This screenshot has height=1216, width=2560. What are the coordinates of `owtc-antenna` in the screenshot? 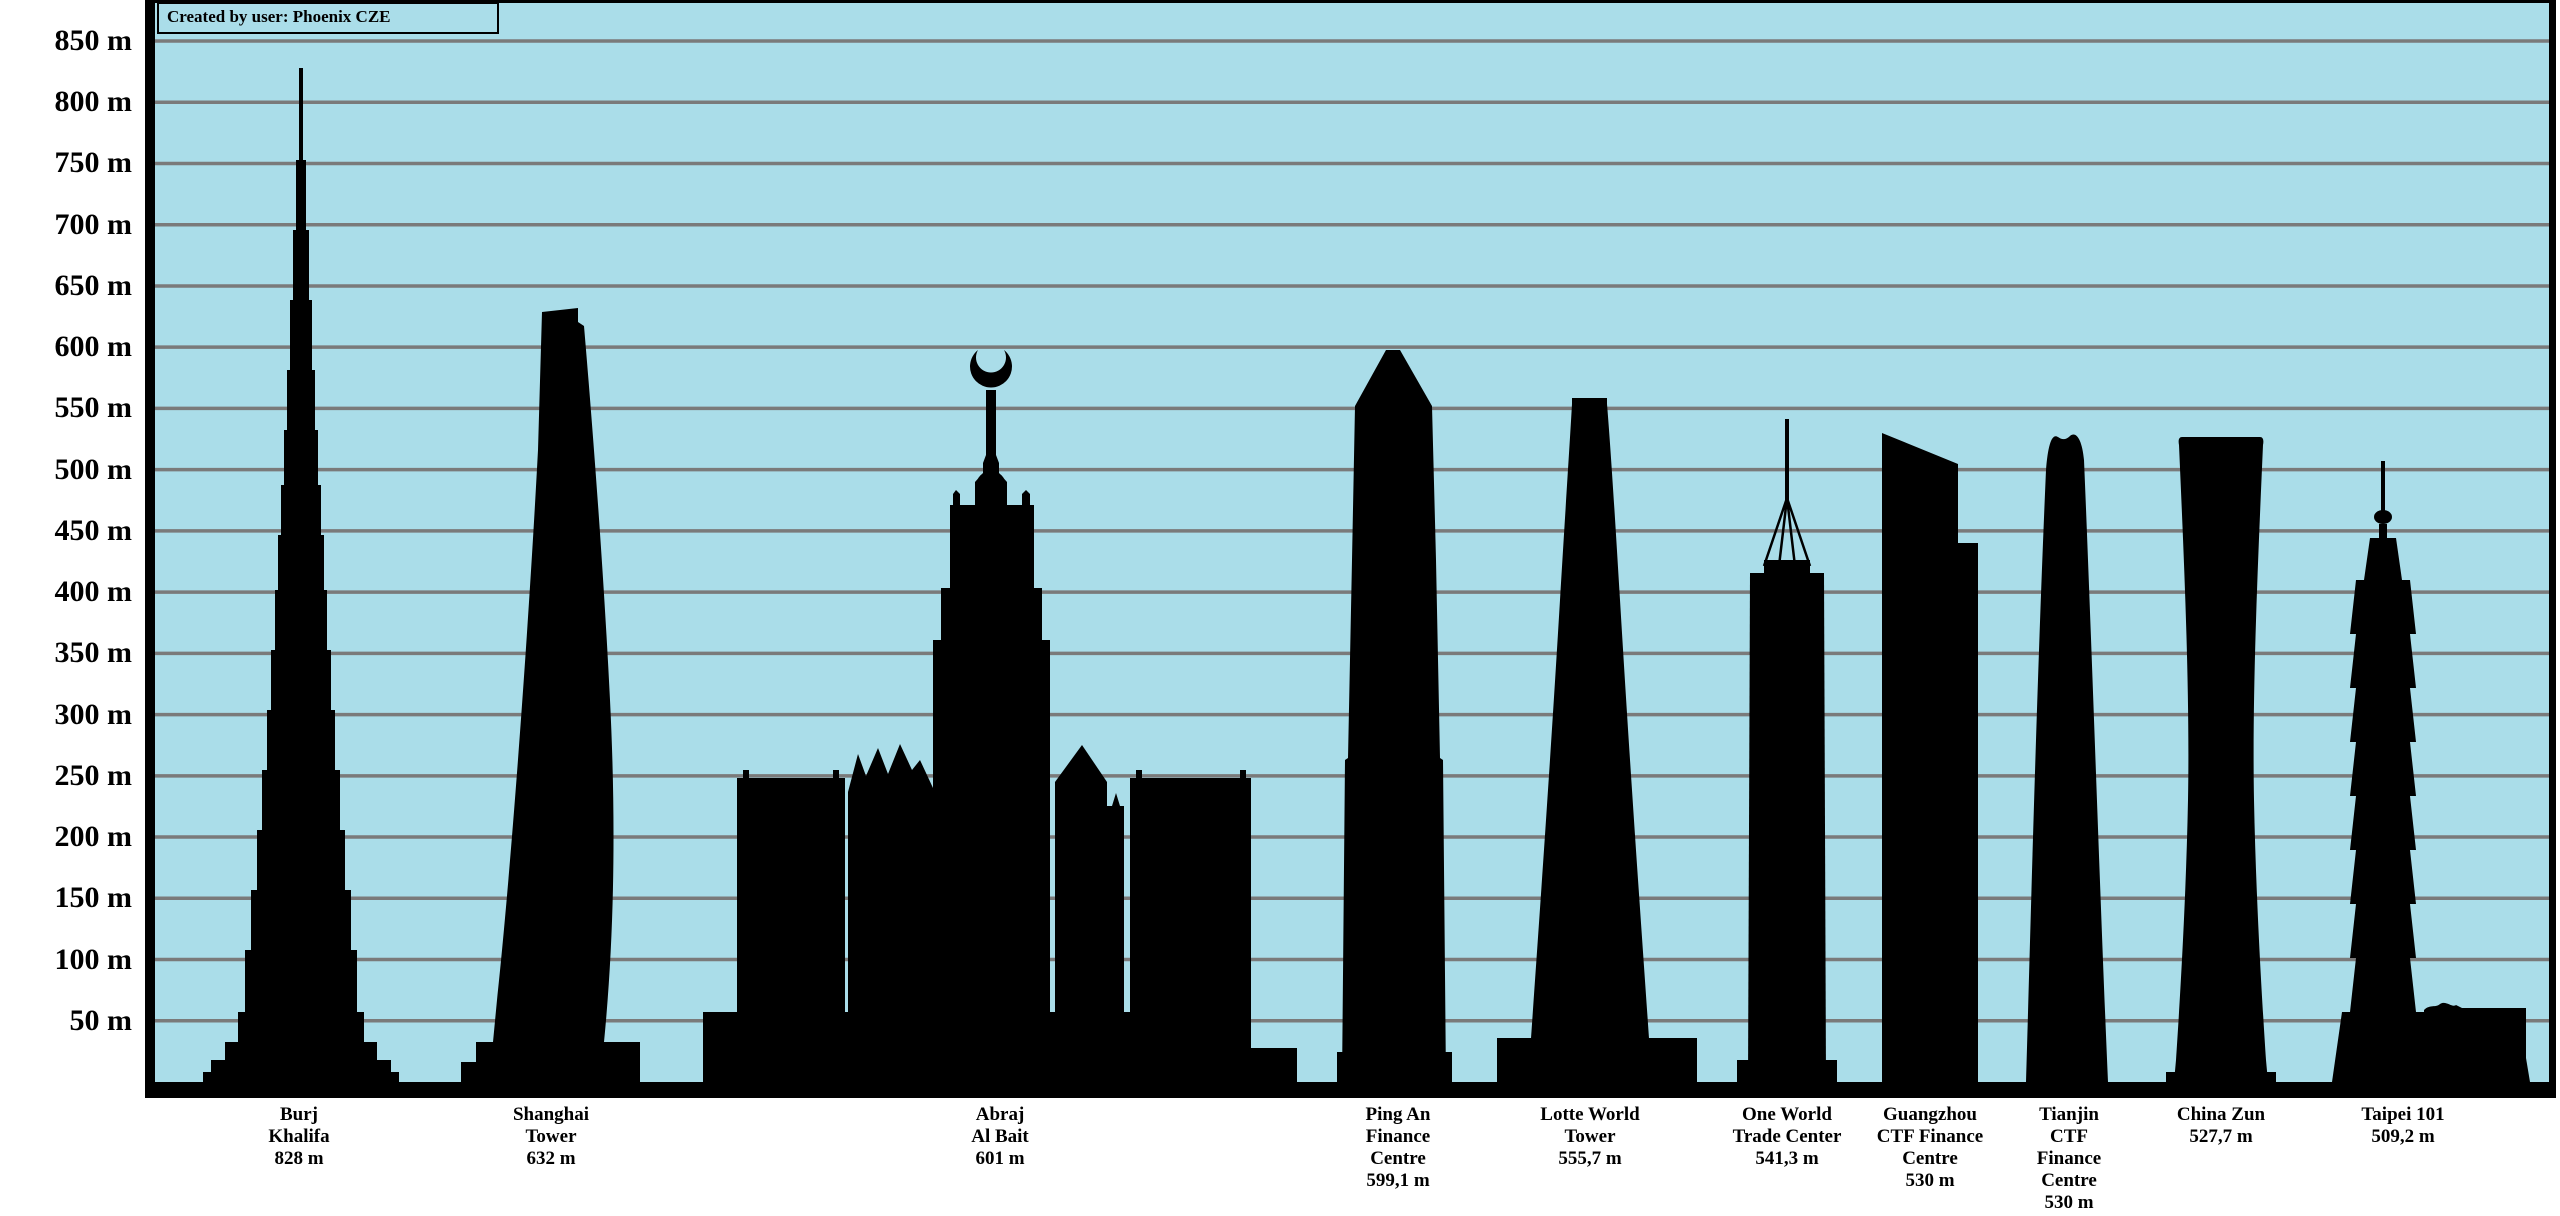 It's located at (1787, 460).